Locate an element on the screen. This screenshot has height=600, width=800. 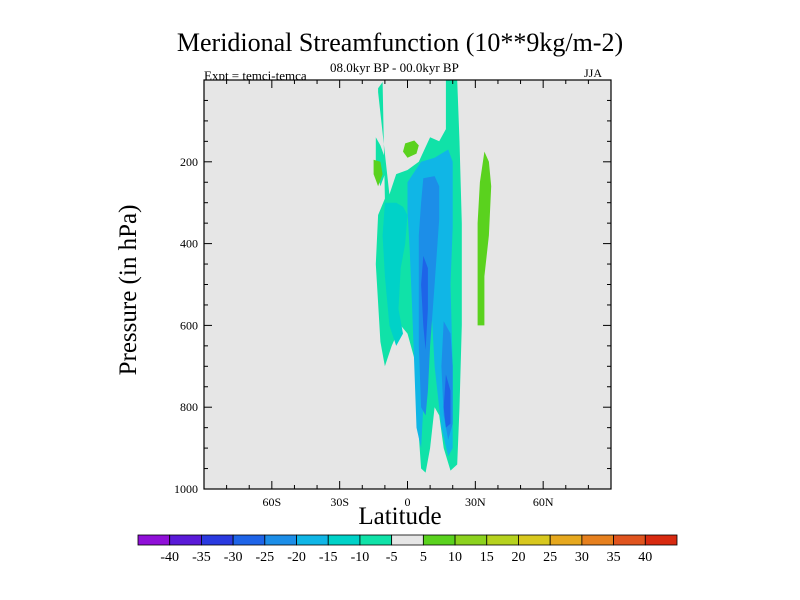
colorbar-label: 15 is located at coordinates (487, 557).